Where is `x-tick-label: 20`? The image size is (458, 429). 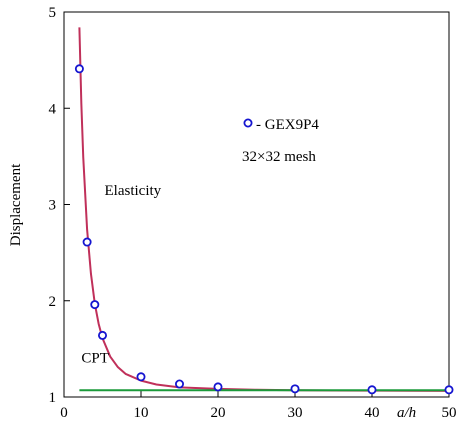 x-tick-label: 20 is located at coordinates (218, 413).